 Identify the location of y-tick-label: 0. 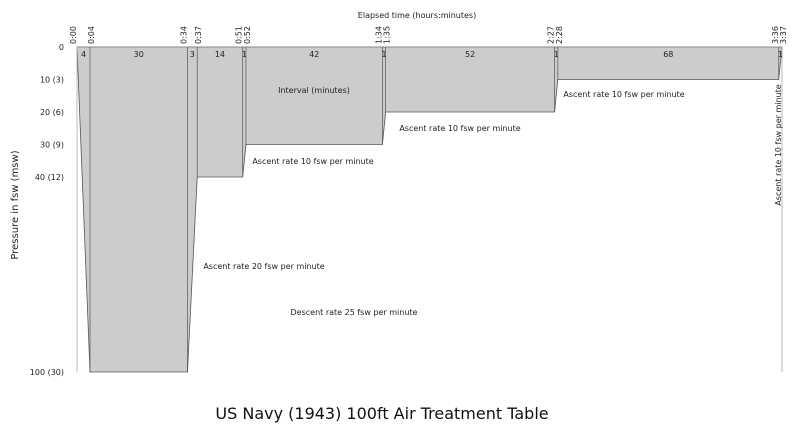
(61, 47).